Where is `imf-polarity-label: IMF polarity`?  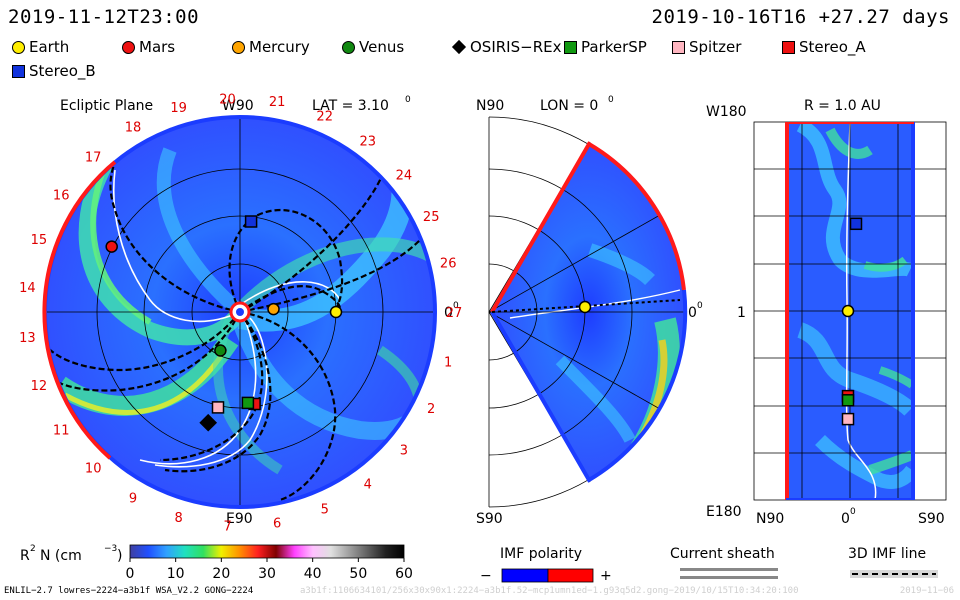
imf-polarity-label: IMF polarity is located at coordinates (541, 554).